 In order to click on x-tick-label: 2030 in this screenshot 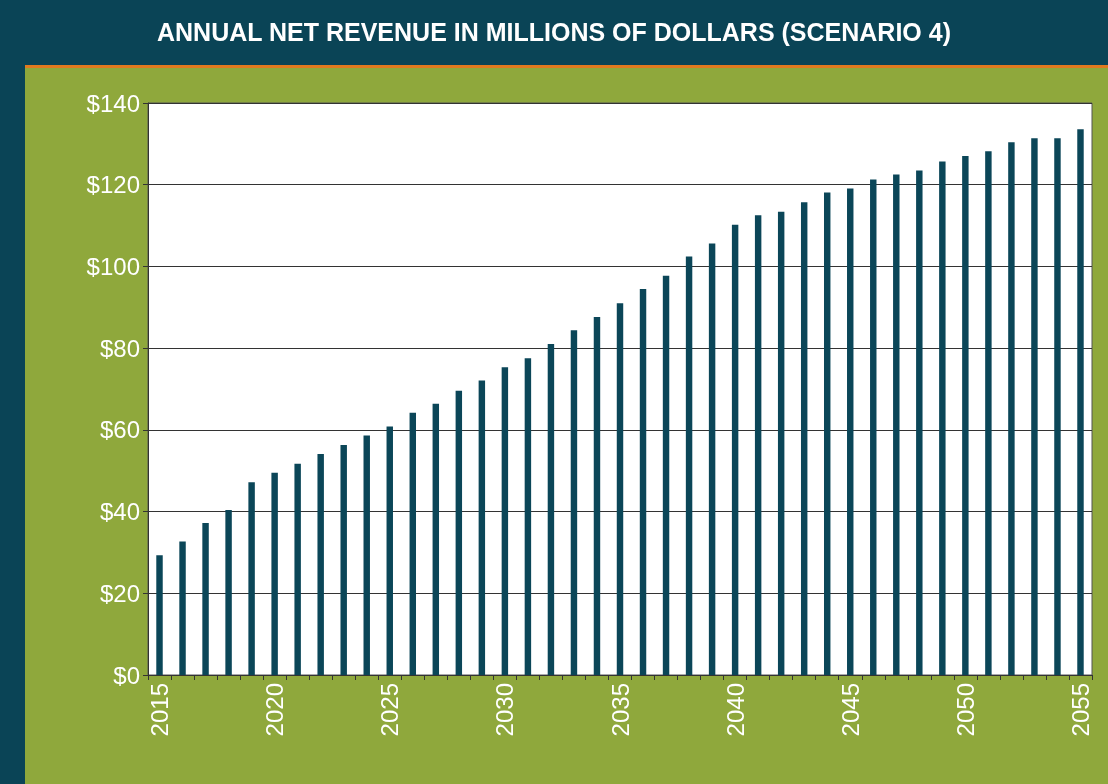, I will do `click(505, 710)`.